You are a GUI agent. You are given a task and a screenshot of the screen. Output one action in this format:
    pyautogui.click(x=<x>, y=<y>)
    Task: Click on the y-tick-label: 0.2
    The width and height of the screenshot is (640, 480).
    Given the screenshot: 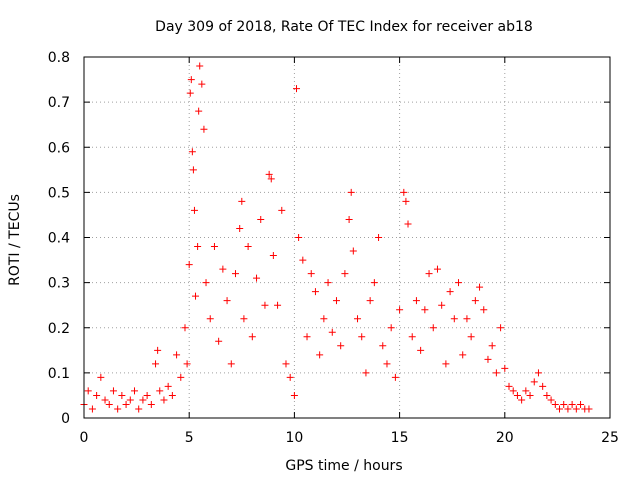 What is the action you would take?
    pyautogui.click(x=59, y=329)
    